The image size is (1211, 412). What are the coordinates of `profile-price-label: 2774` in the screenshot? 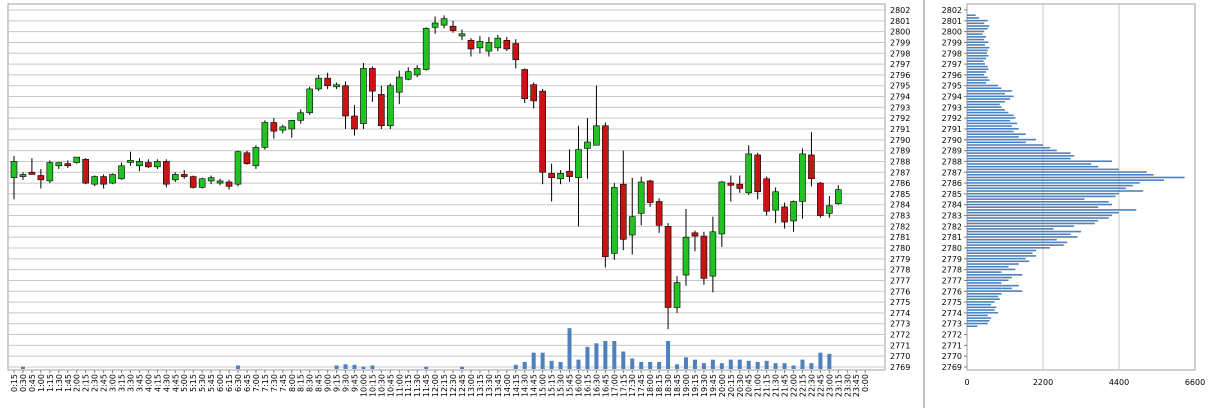 It's located at (952, 313).